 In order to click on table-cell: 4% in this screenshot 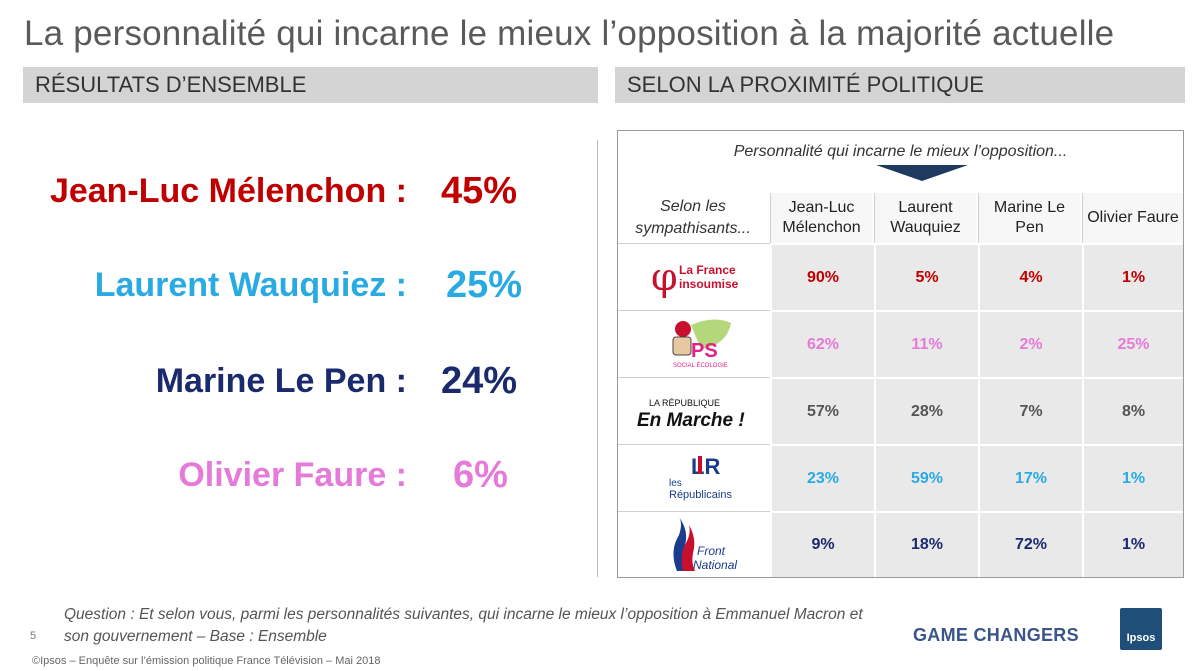, I will do `click(1030, 276)`.